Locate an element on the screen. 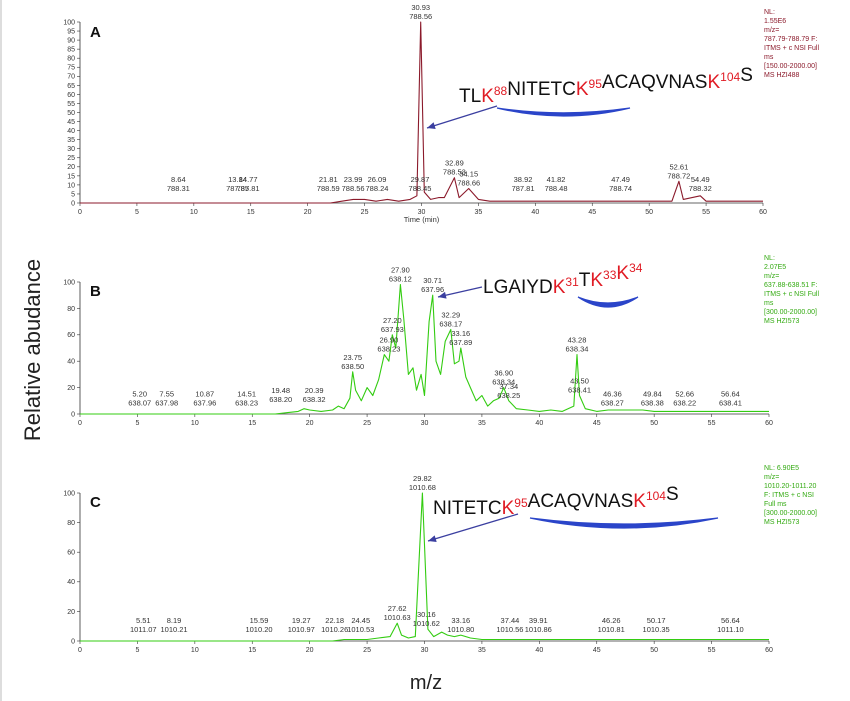 This screenshot has height=701, width=850. peak-mz-label: 1010.21 is located at coordinates (173, 629).